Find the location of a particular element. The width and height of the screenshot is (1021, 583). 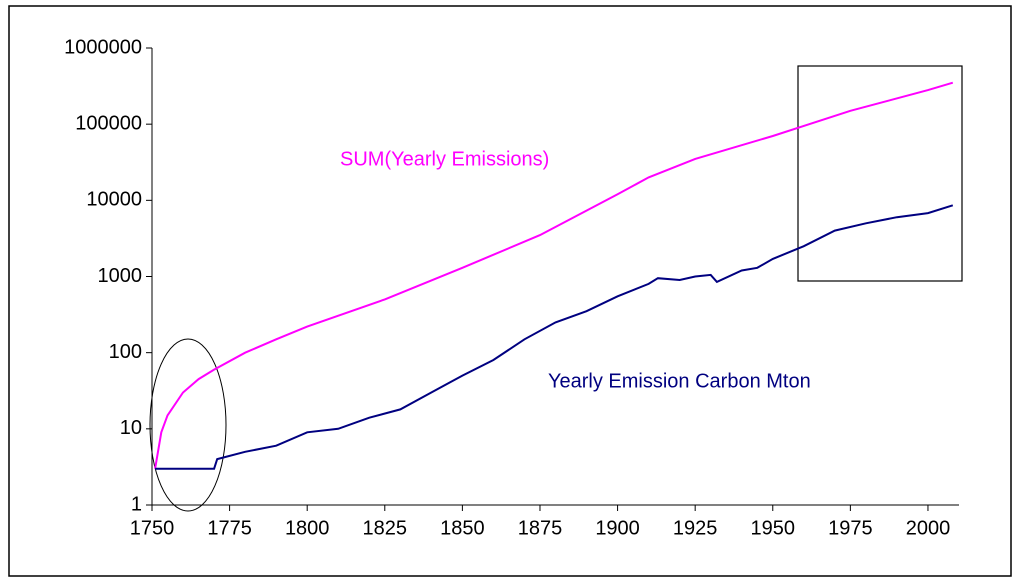

highlight-box is located at coordinates (880, 173).